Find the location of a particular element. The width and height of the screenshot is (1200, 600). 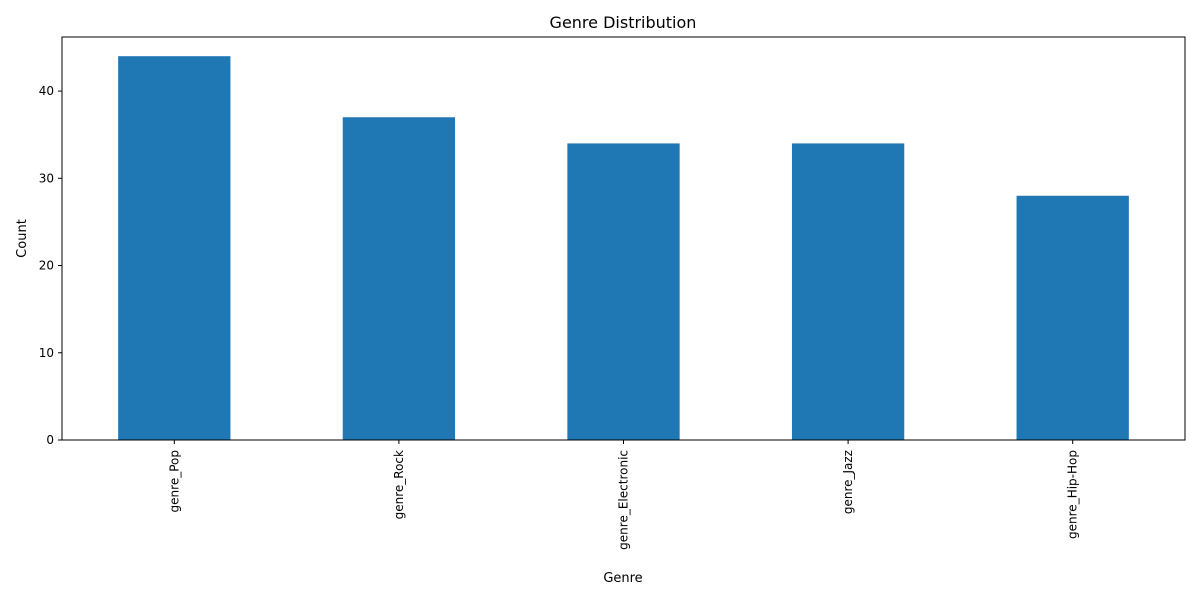

y-tick-label-10: 10 is located at coordinates (46, 353).